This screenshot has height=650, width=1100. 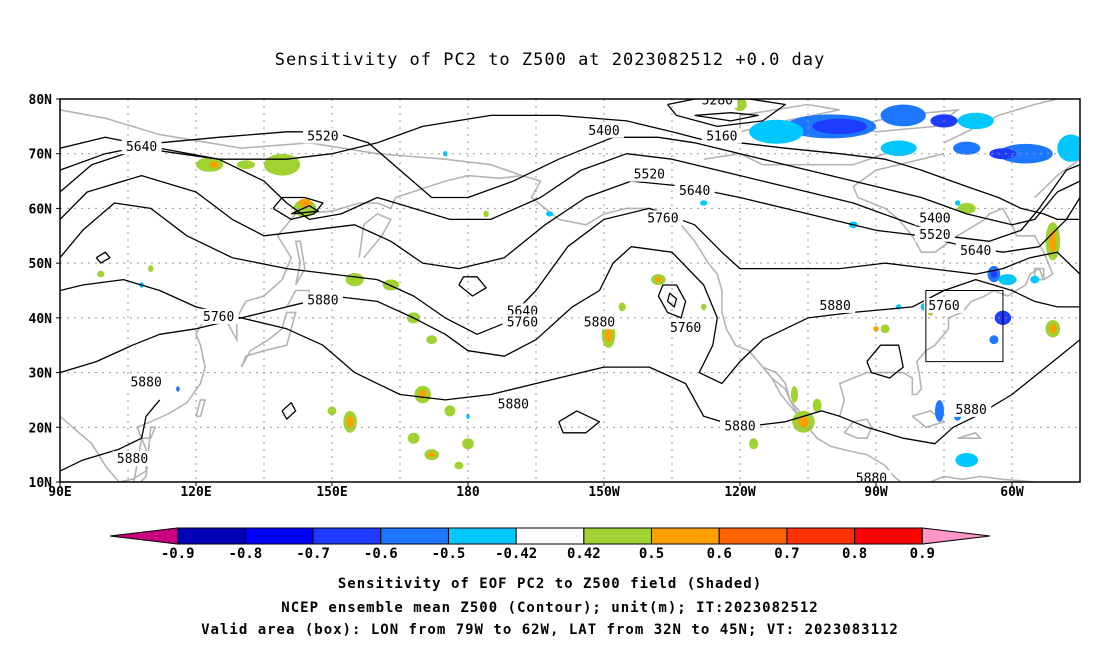 I want to click on longitude-labels: 90E 120E 150E 180 150W 120W 90W 60W, so click(x=536, y=491).